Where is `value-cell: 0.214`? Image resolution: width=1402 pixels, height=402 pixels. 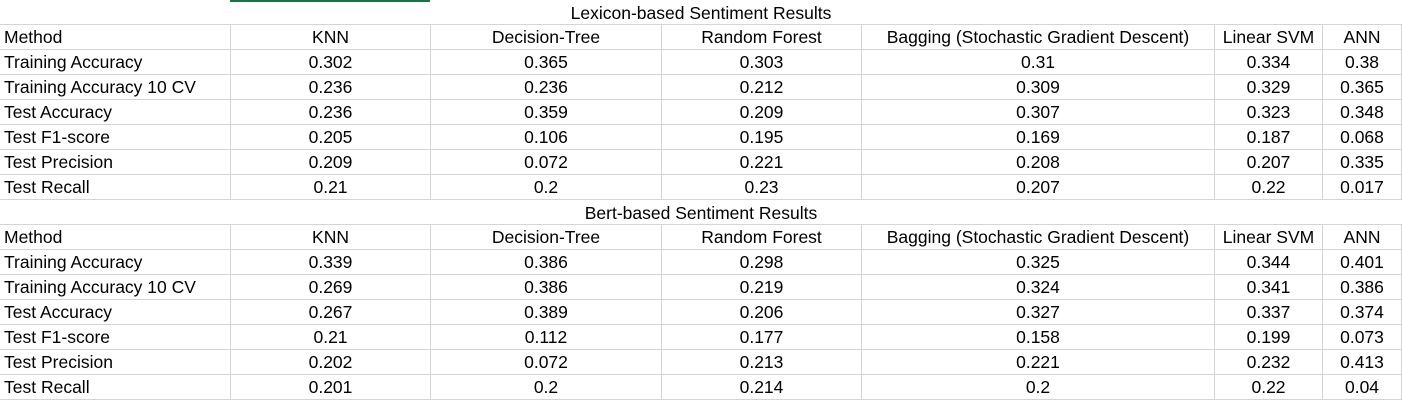 value-cell: 0.214 is located at coordinates (762, 387).